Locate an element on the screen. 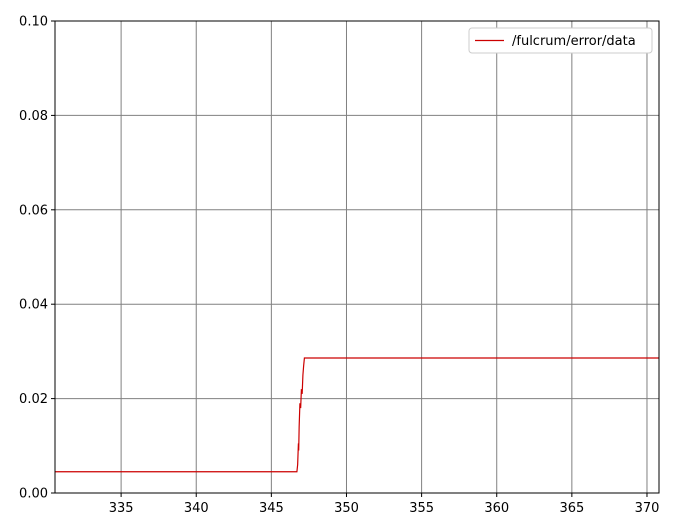 The image size is (677, 532). x-tick-label: 335 is located at coordinates (121, 508).